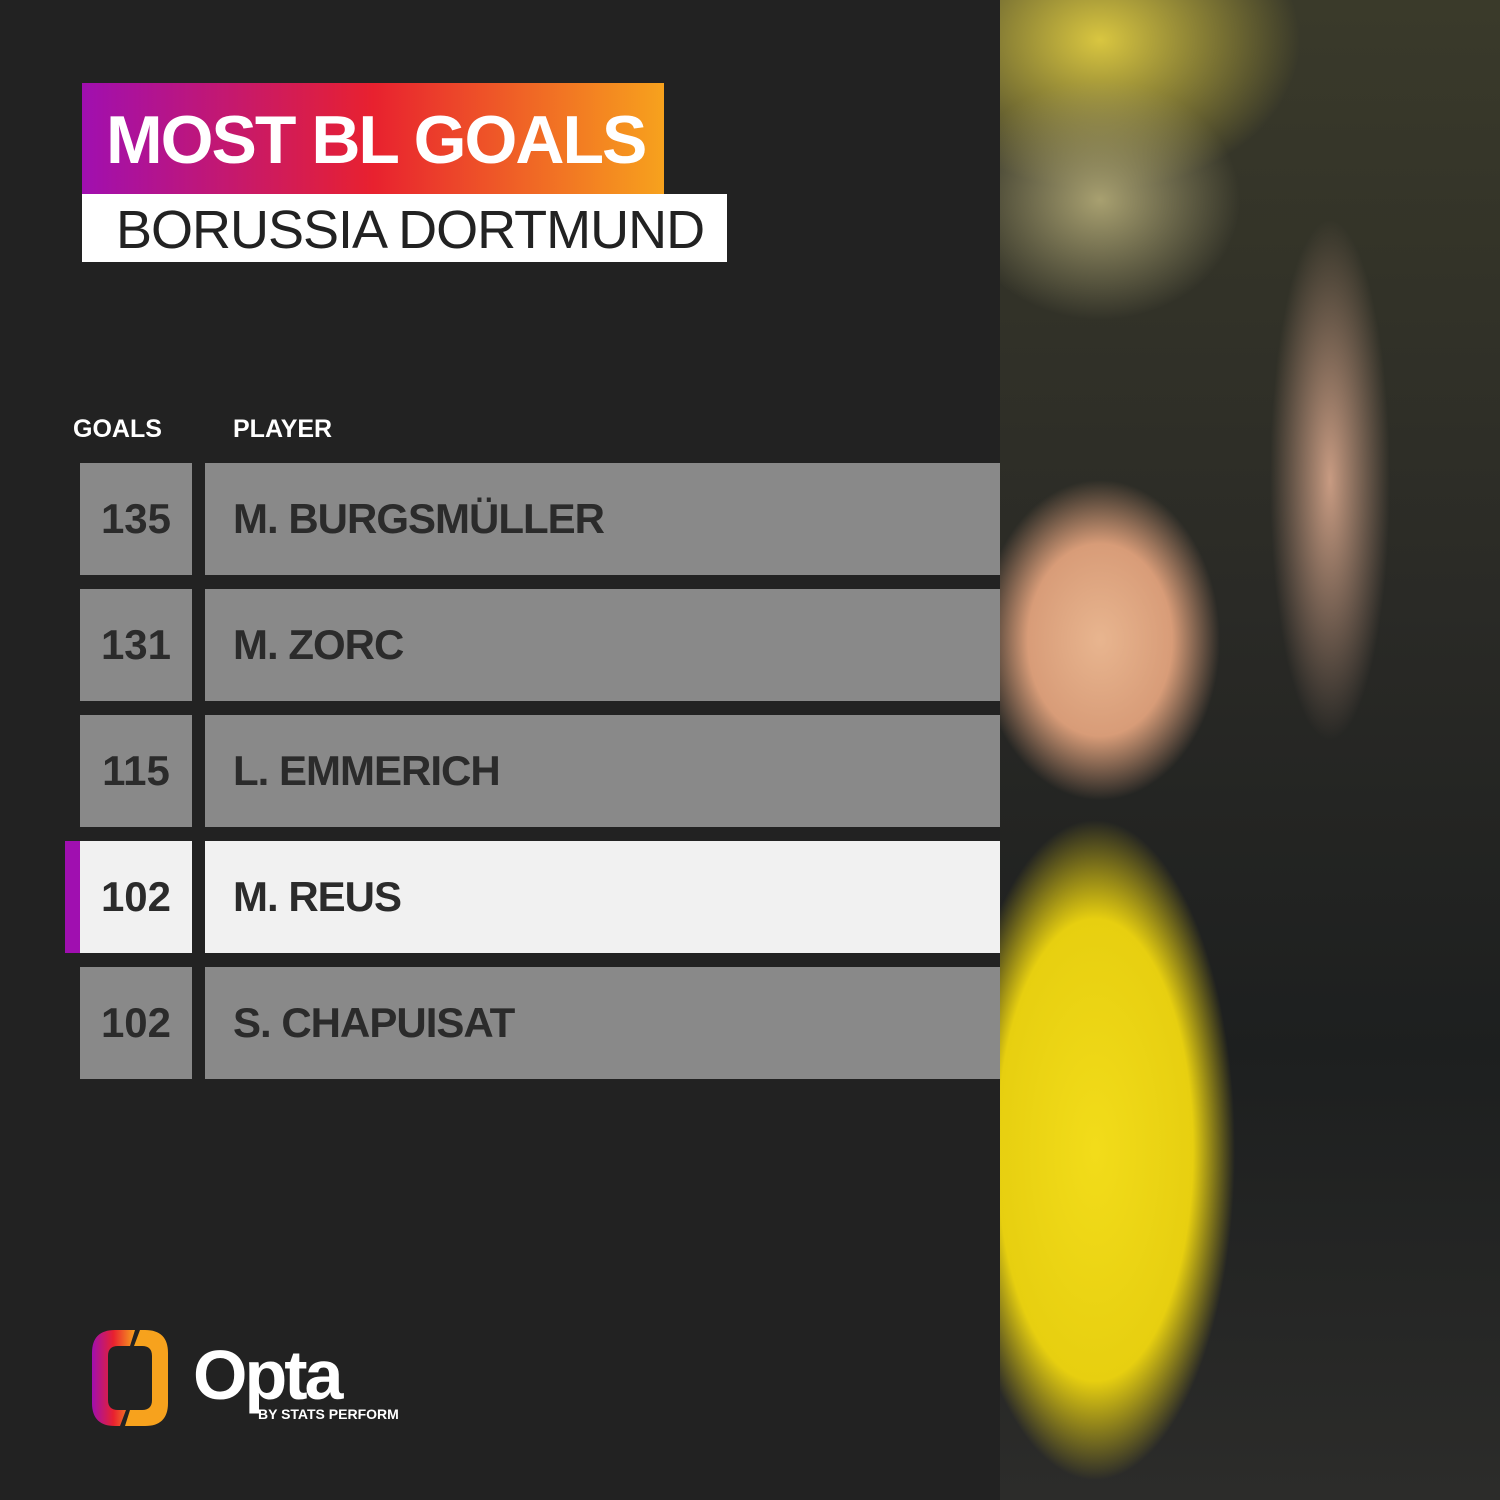 The image size is (1500, 1500). What do you see at coordinates (602, 1023) in the screenshot?
I see `player-cell: S. CHAPUISAT` at bounding box center [602, 1023].